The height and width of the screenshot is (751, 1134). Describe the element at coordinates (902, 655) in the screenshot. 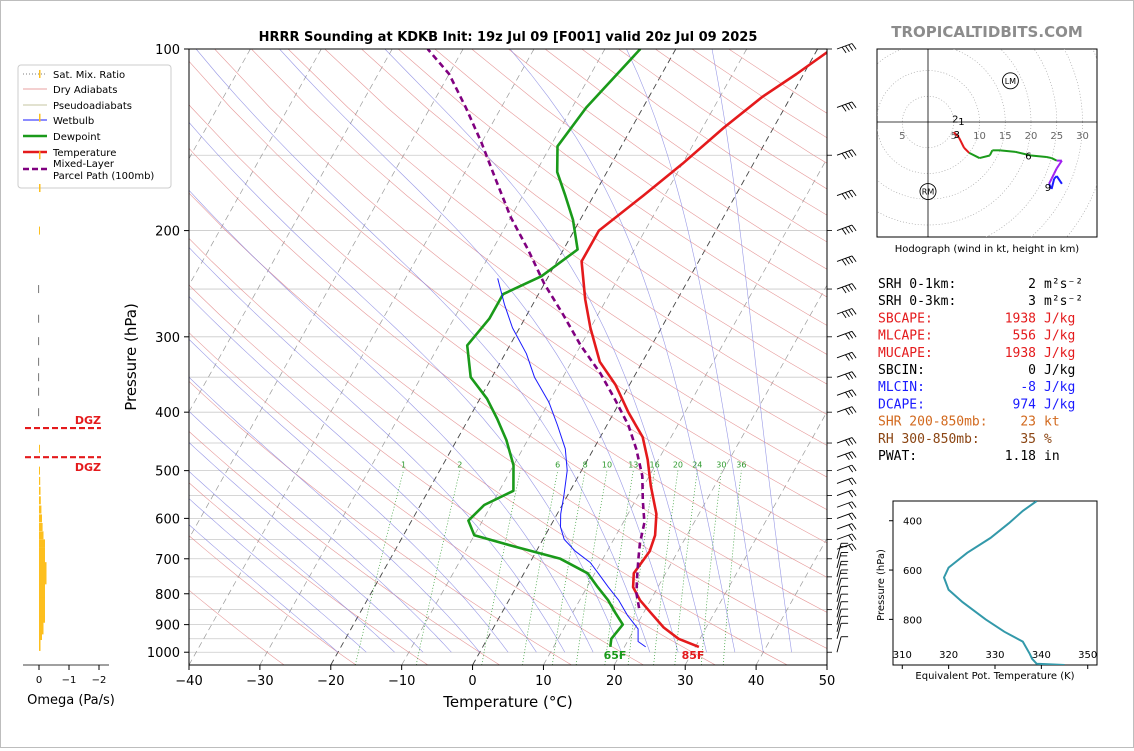

I see `theta-x-tick-label: 310` at that location.